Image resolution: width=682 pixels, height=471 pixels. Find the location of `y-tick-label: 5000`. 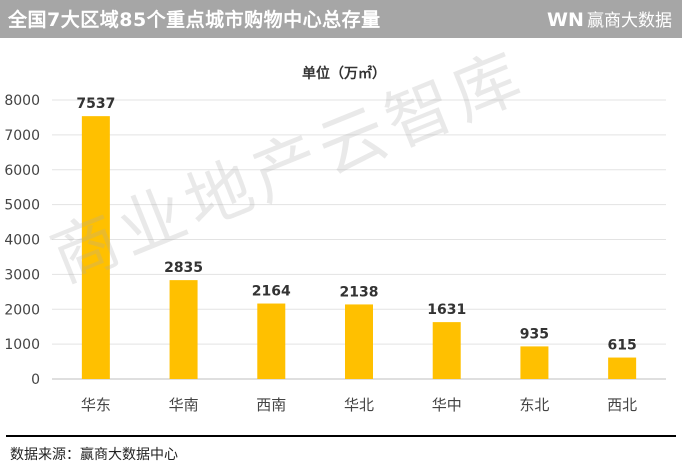

y-tick-label: 5000 is located at coordinates (22, 206).